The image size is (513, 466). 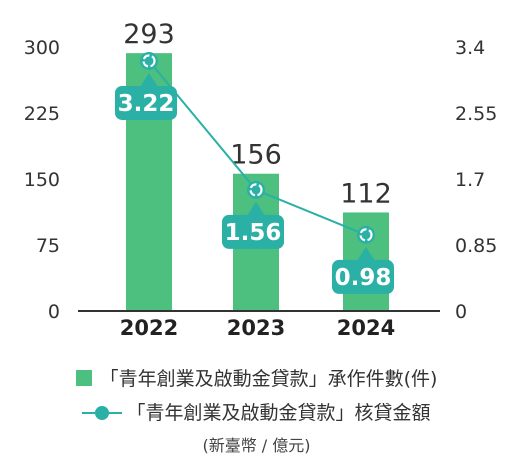 What do you see at coordinates (476, 114) in the screenshot?
I see `right-tick-label: 2.55` at bounding box center [476, 114].